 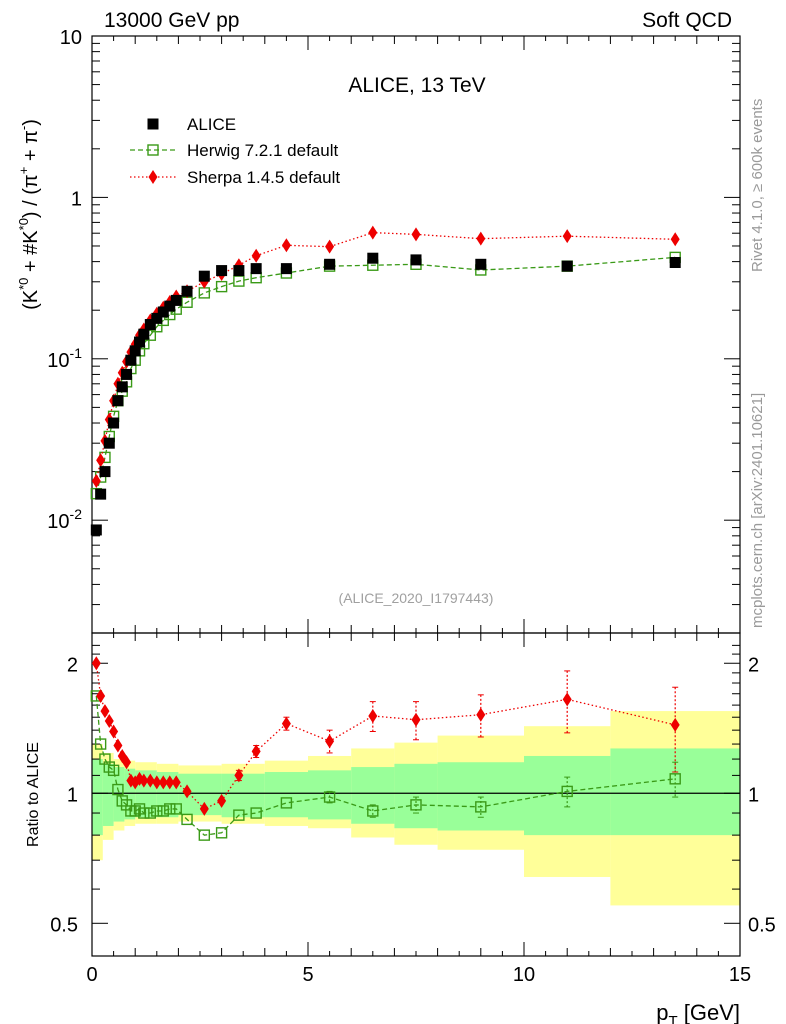 I want to click on collision-energy-label: 13000 GeV pp, so click(x=172, y=20).